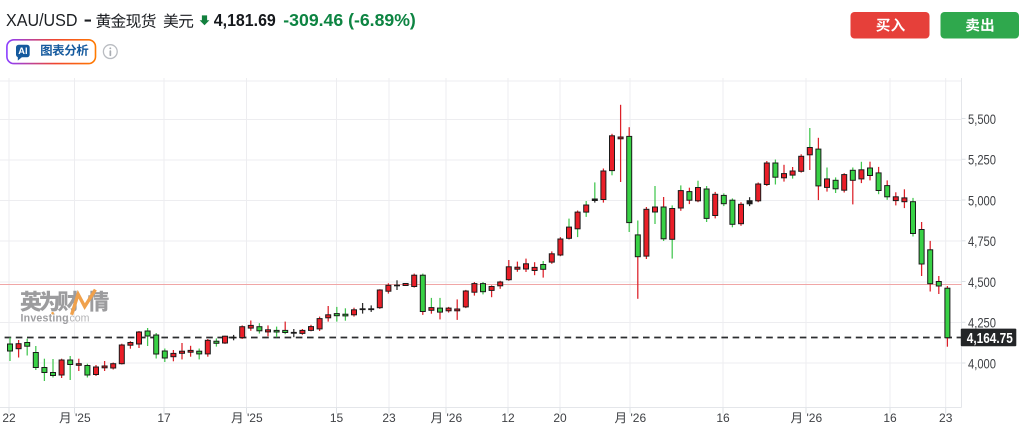 This screenshot has height=441, width=1025. Describe the element at coordinates (9, 418) in the screenshot. I see `svg-text: 22` at that location.